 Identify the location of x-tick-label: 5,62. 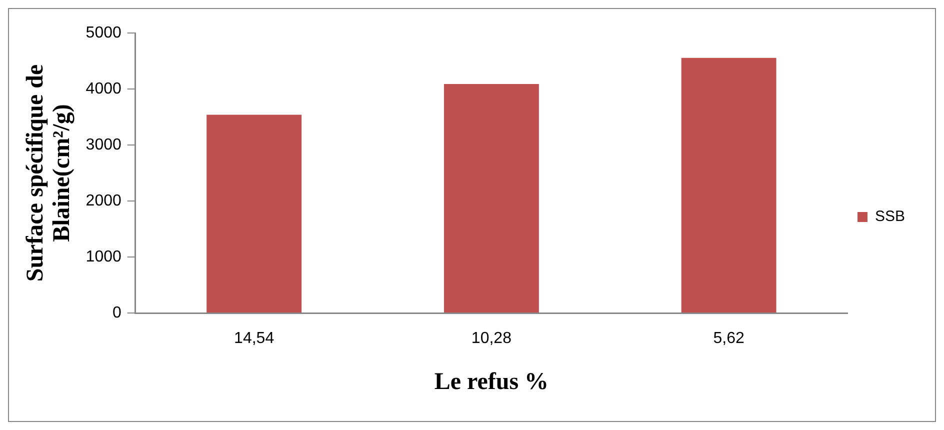
(728, 339).